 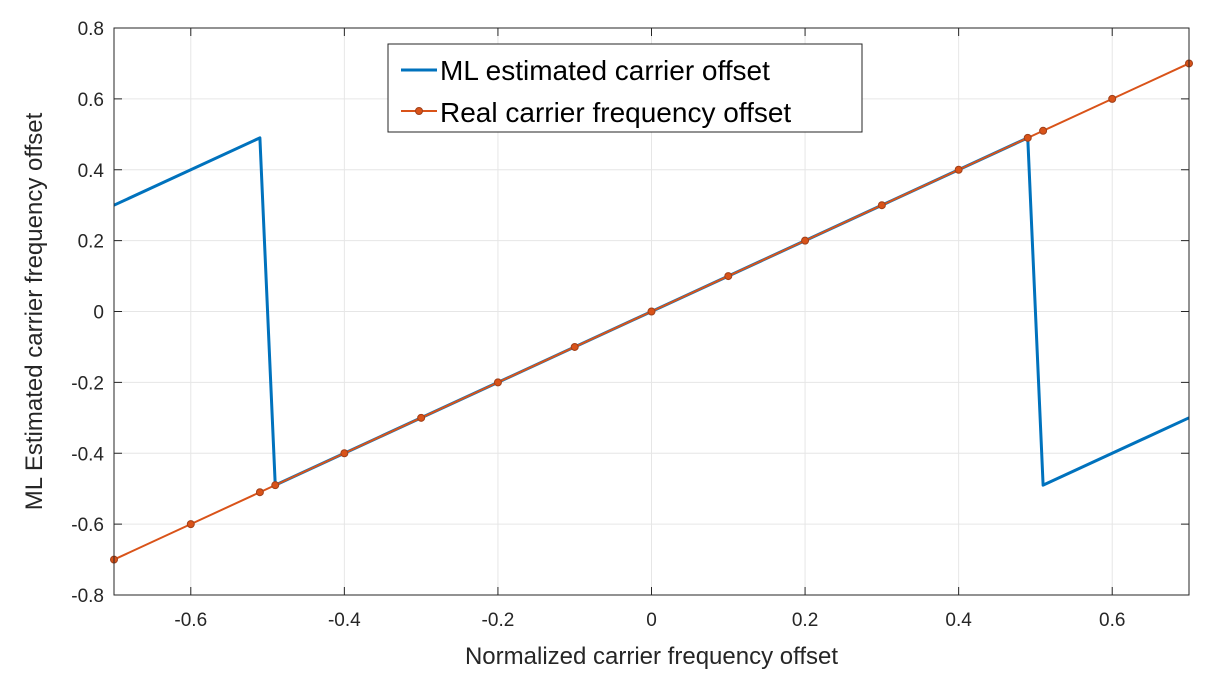 What do you see at coordinates (34, 311) in the screenshot?
I see `y-axis-title: ML Estimated carrier frequency offset` at bounding box center [34, 311].